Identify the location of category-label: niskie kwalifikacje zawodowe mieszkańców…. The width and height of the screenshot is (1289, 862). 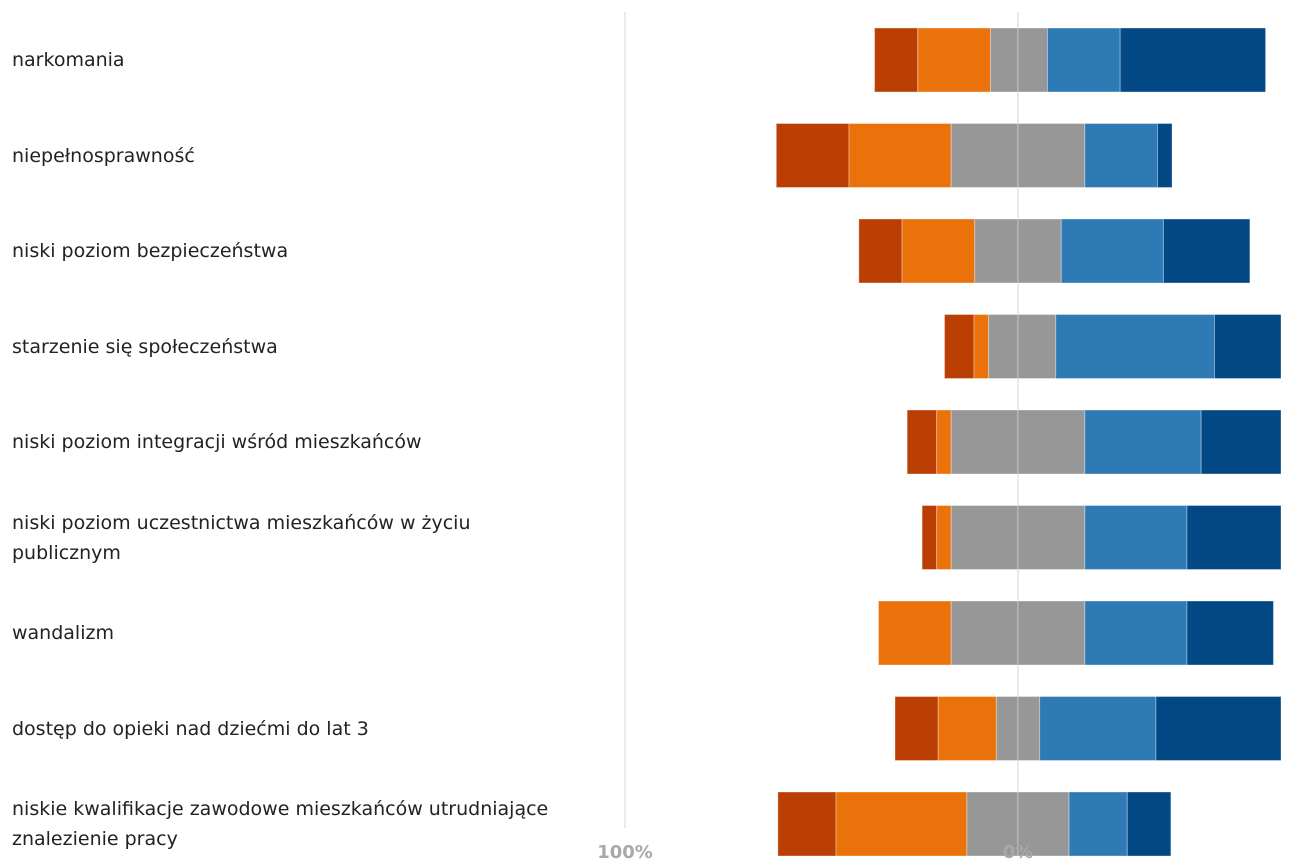
(280, 824).